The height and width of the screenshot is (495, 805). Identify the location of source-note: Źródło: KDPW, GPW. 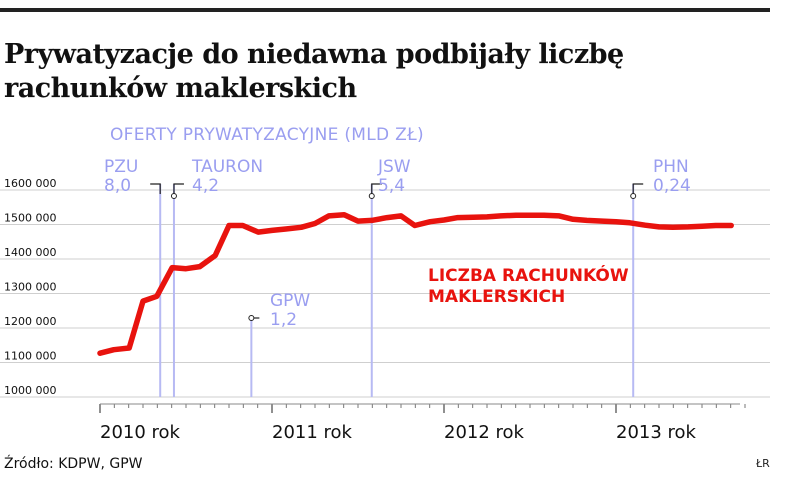
(73, 464).